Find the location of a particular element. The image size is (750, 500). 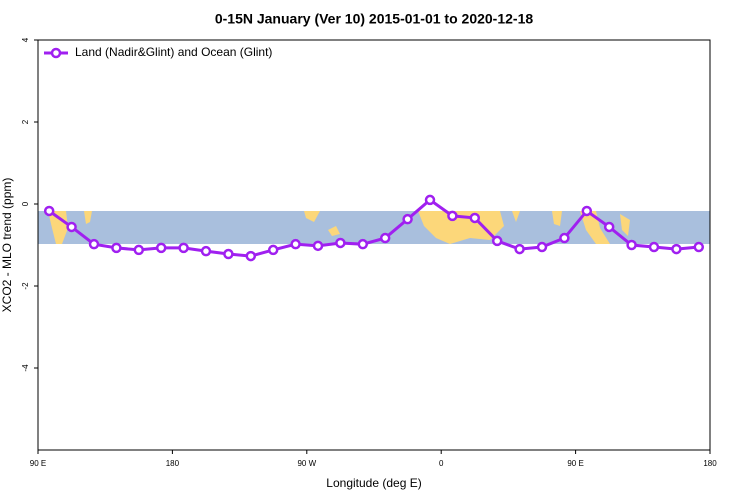

y-tick-label: -4 is located at coordinates (25, 368).